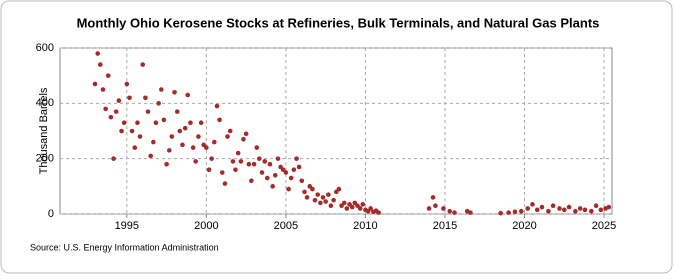 This screenshot has width=675, height=280. What do you see at coordinates (51, 214) in the screenshot?
I see `y-tick-label: 0` at bounding box center [51, 214].